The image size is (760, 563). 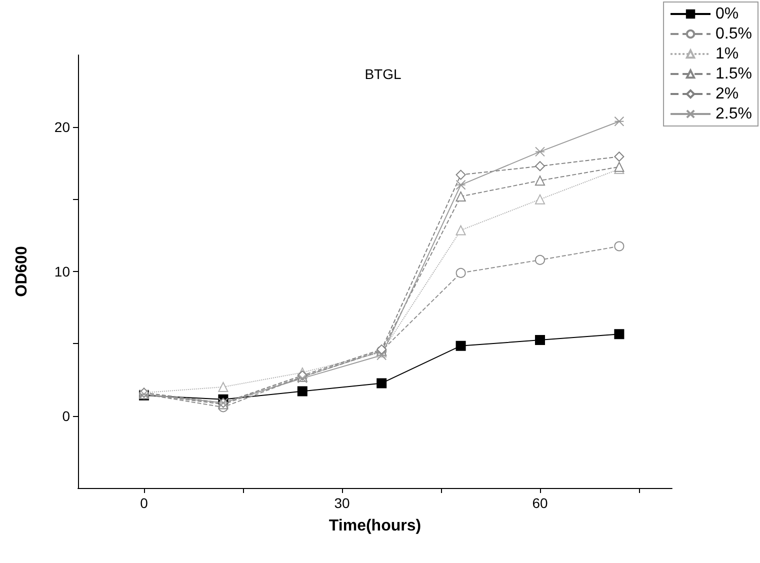 What do you see at coordinates (734, 114) in the screenshot?
I see `legend-label: 2.5%` at bounding box center [734, 114].